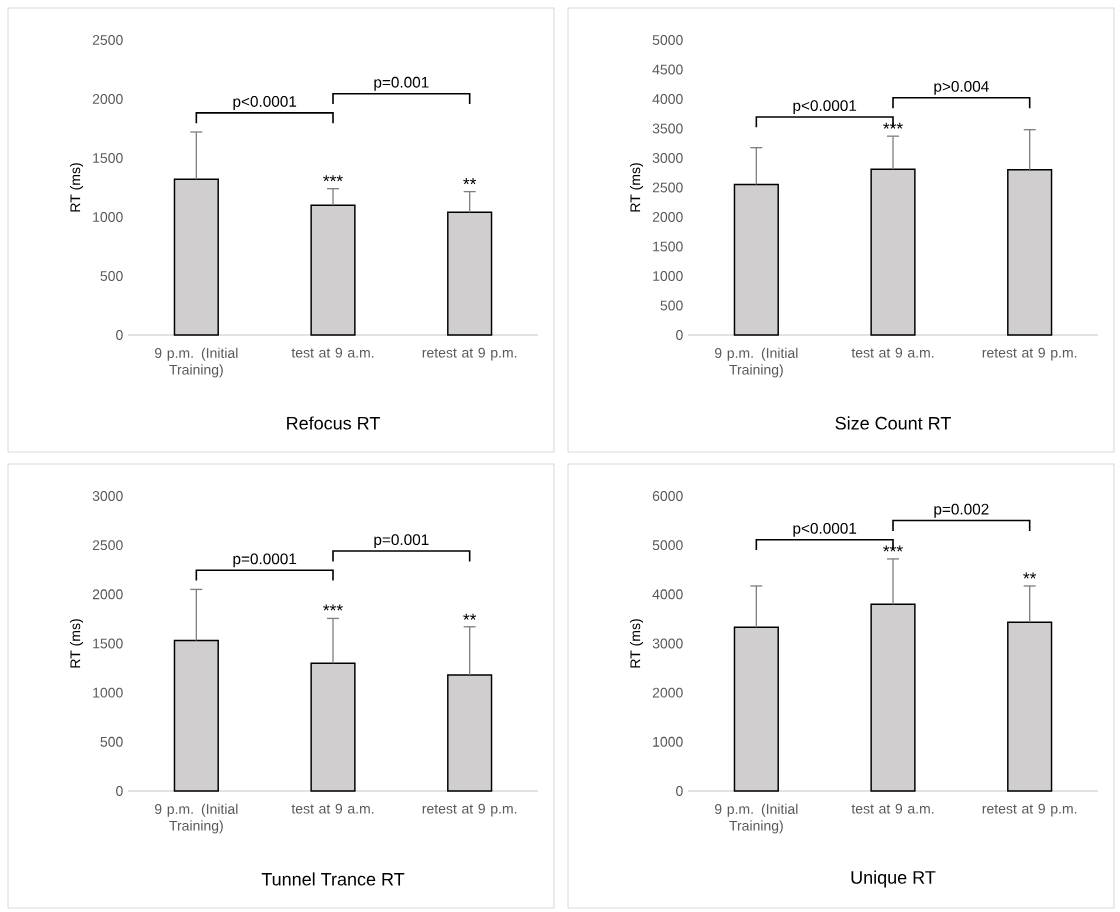  What do you see at coordinates (333, 879) in the screenshot?
I see `text: Tunnel Trance RT` at bounding box center [333, 879].